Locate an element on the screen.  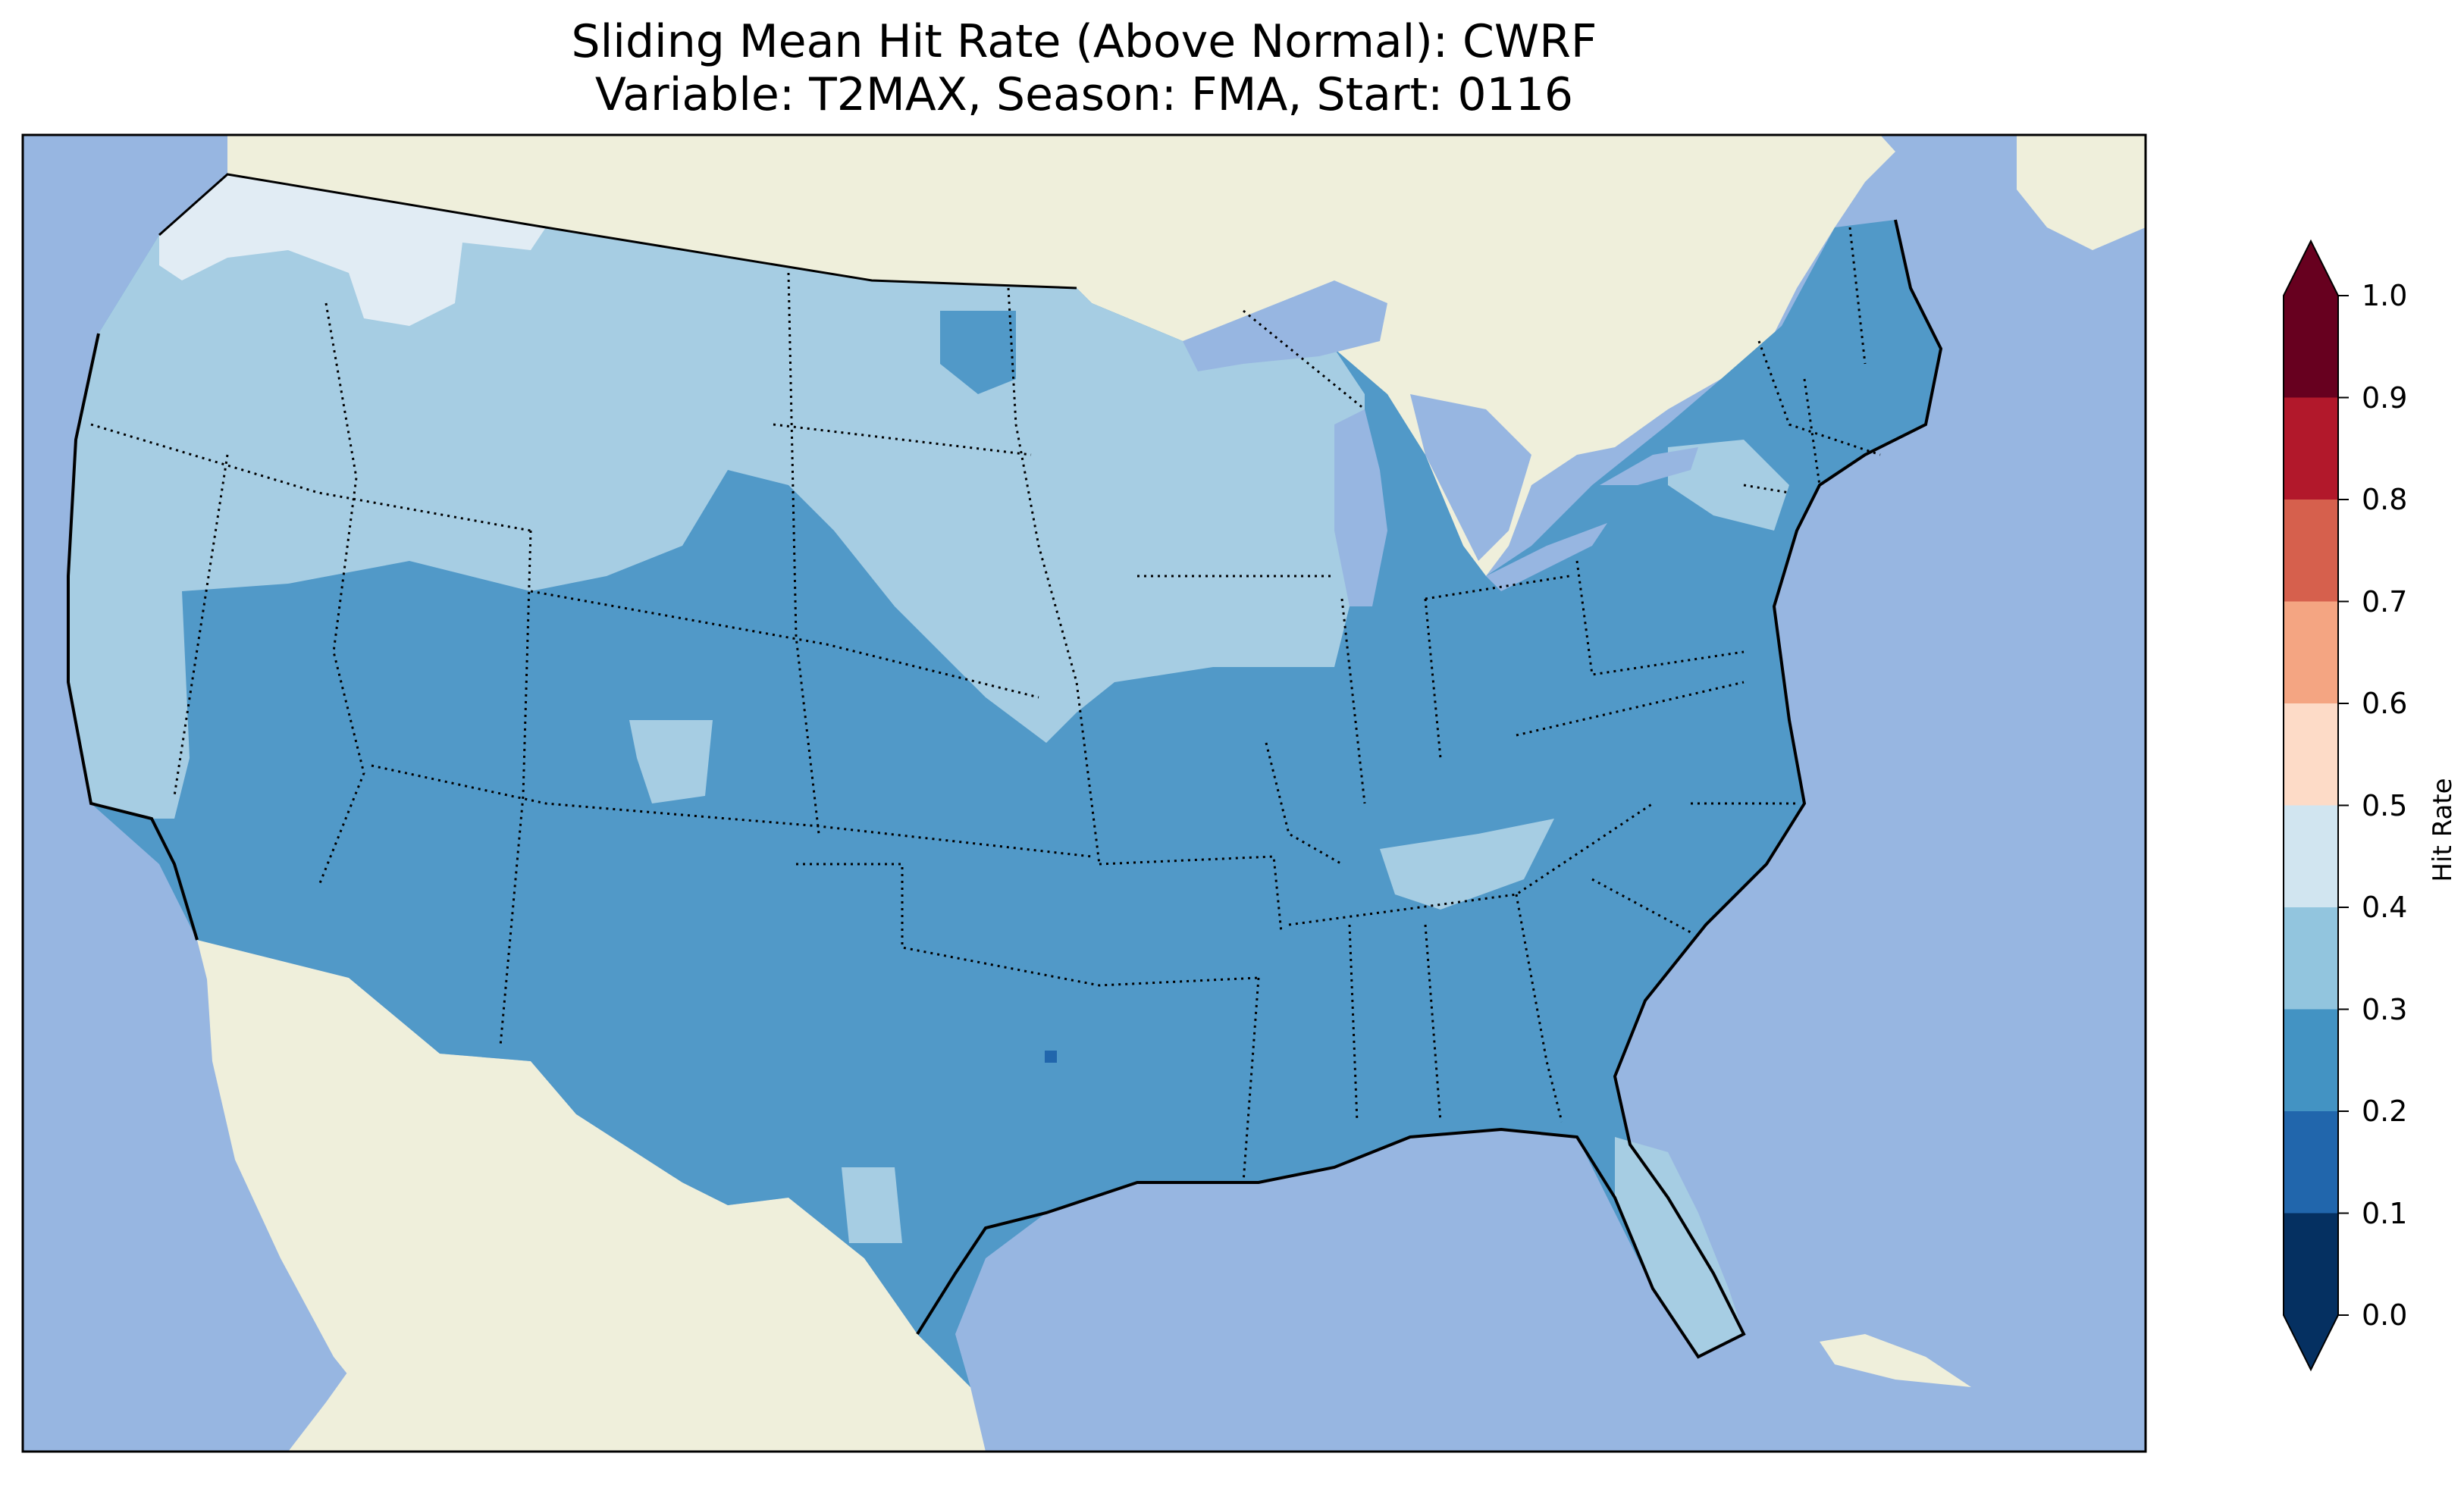
colorbar-over-triangle is located at coordinates (2311, 268).